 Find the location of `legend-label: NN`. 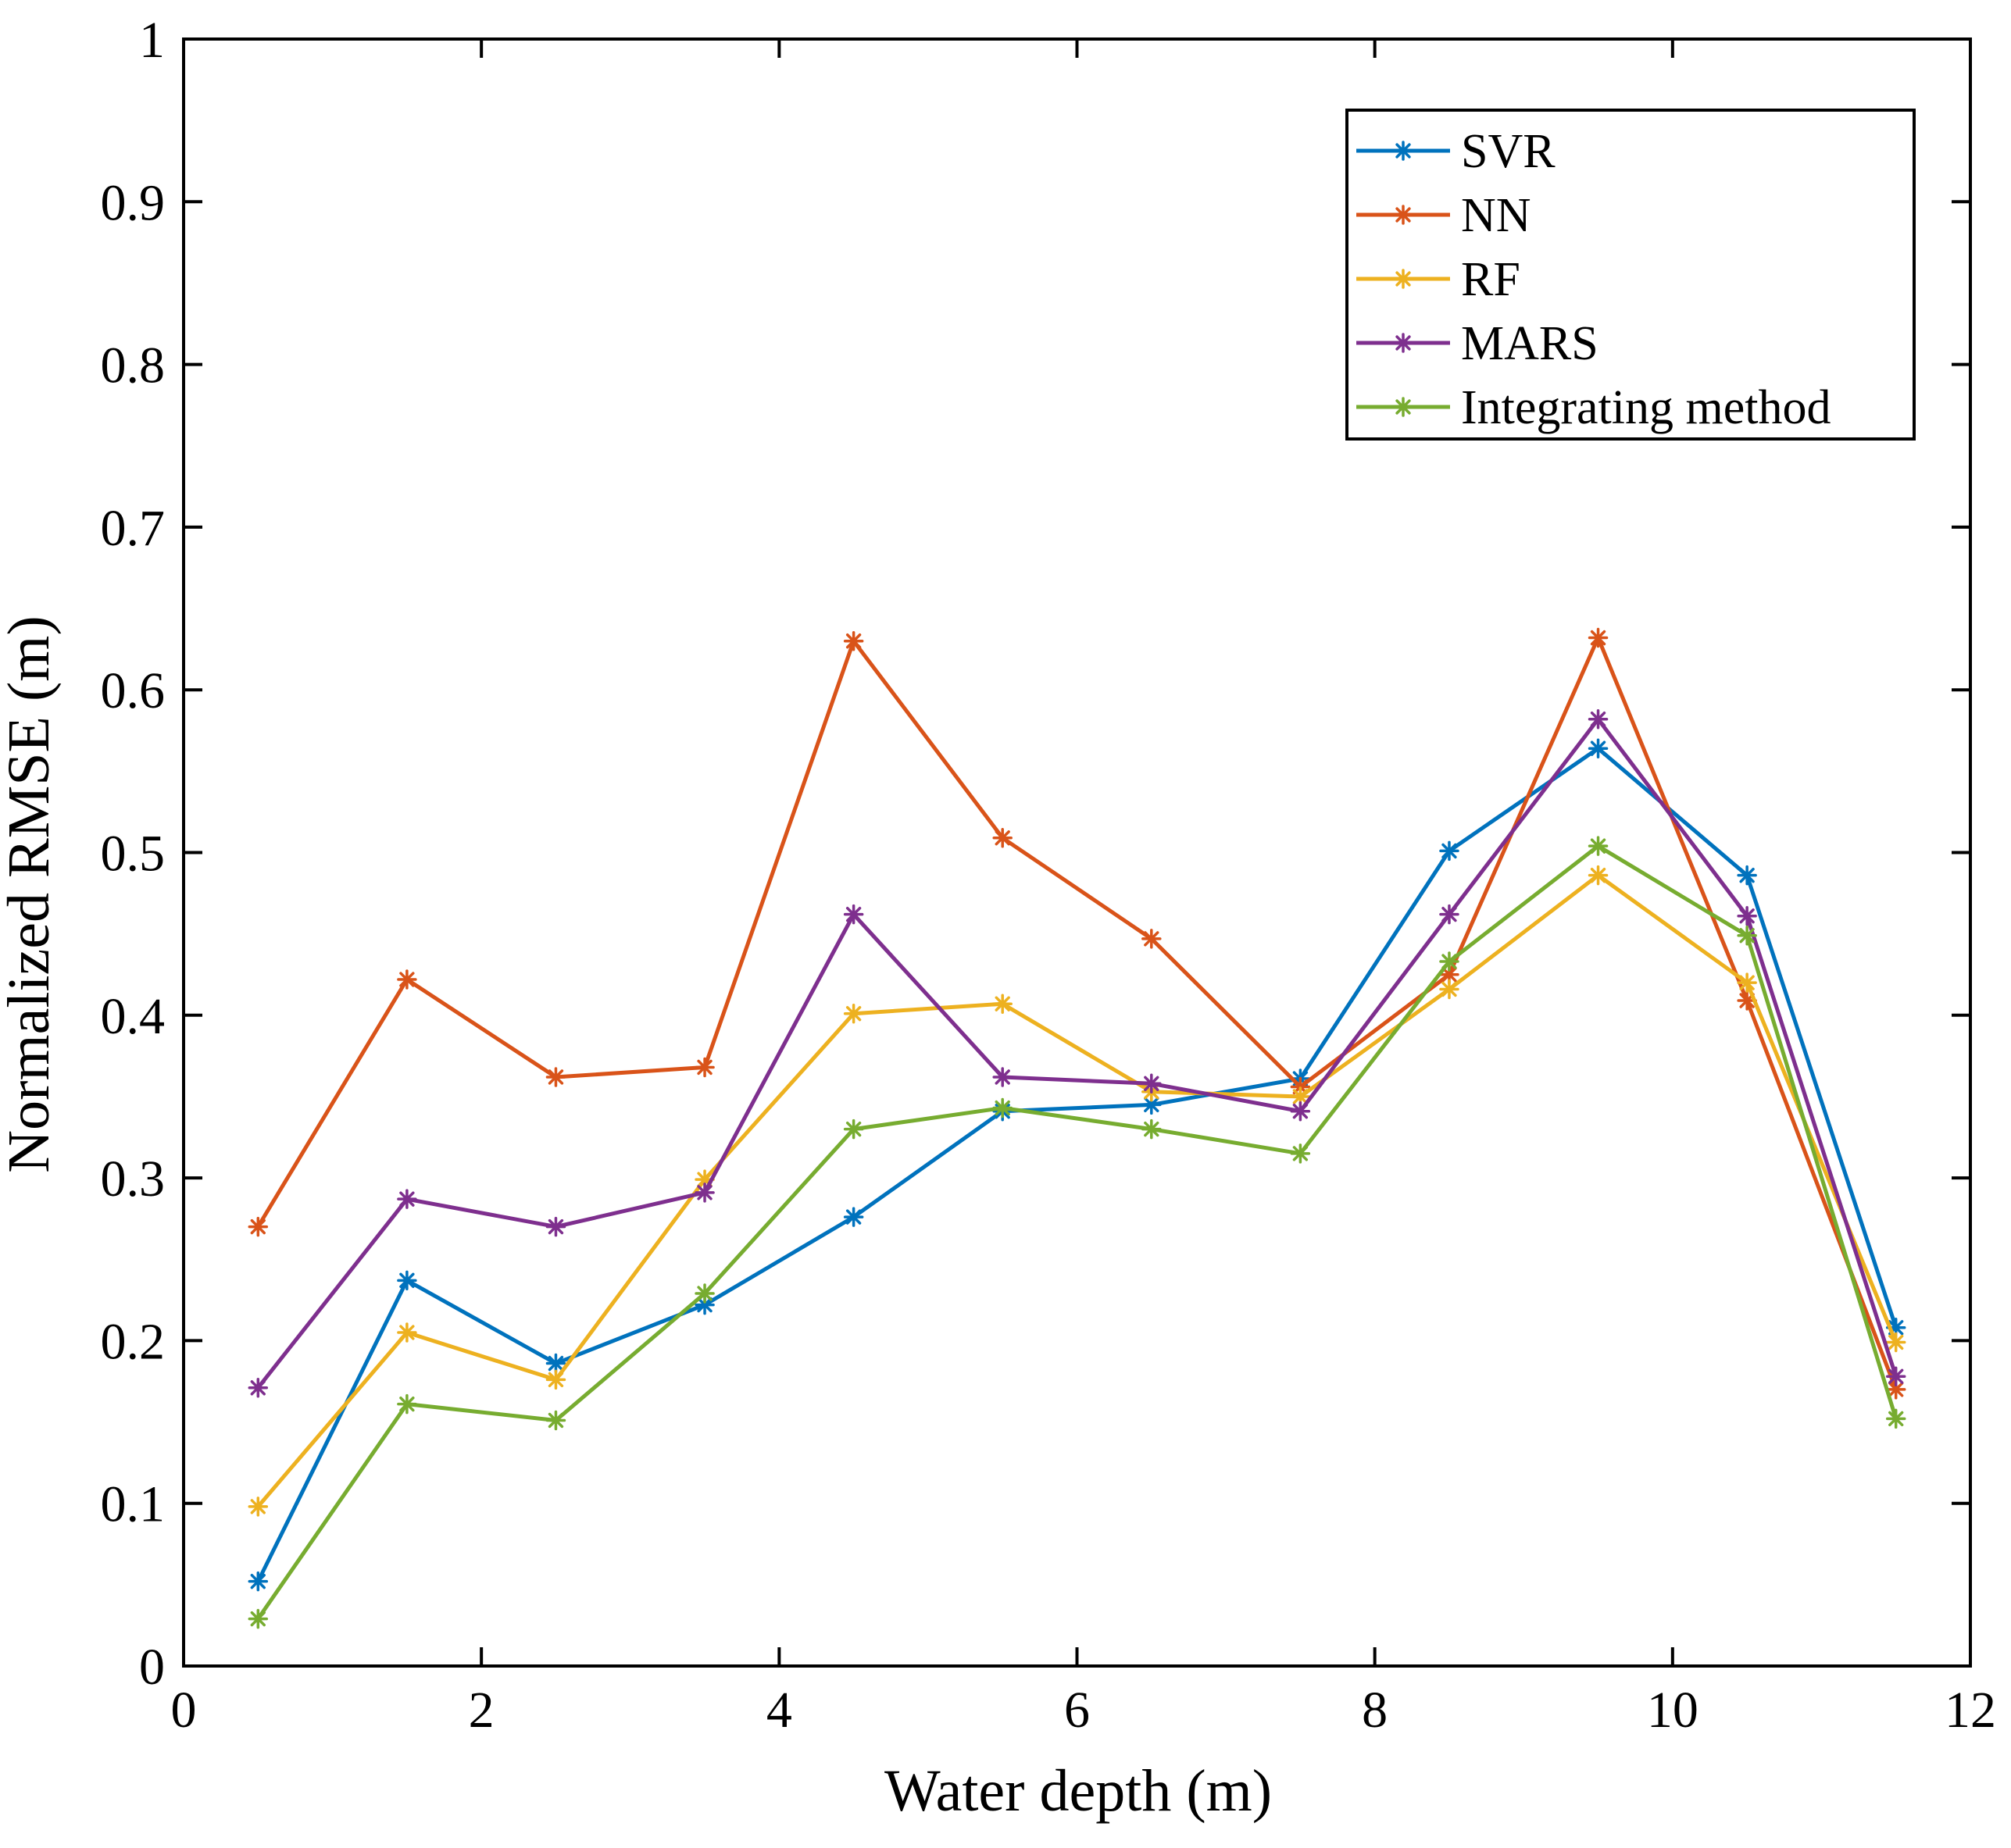

legend-label: NN is located at coordinates (1496, 215).